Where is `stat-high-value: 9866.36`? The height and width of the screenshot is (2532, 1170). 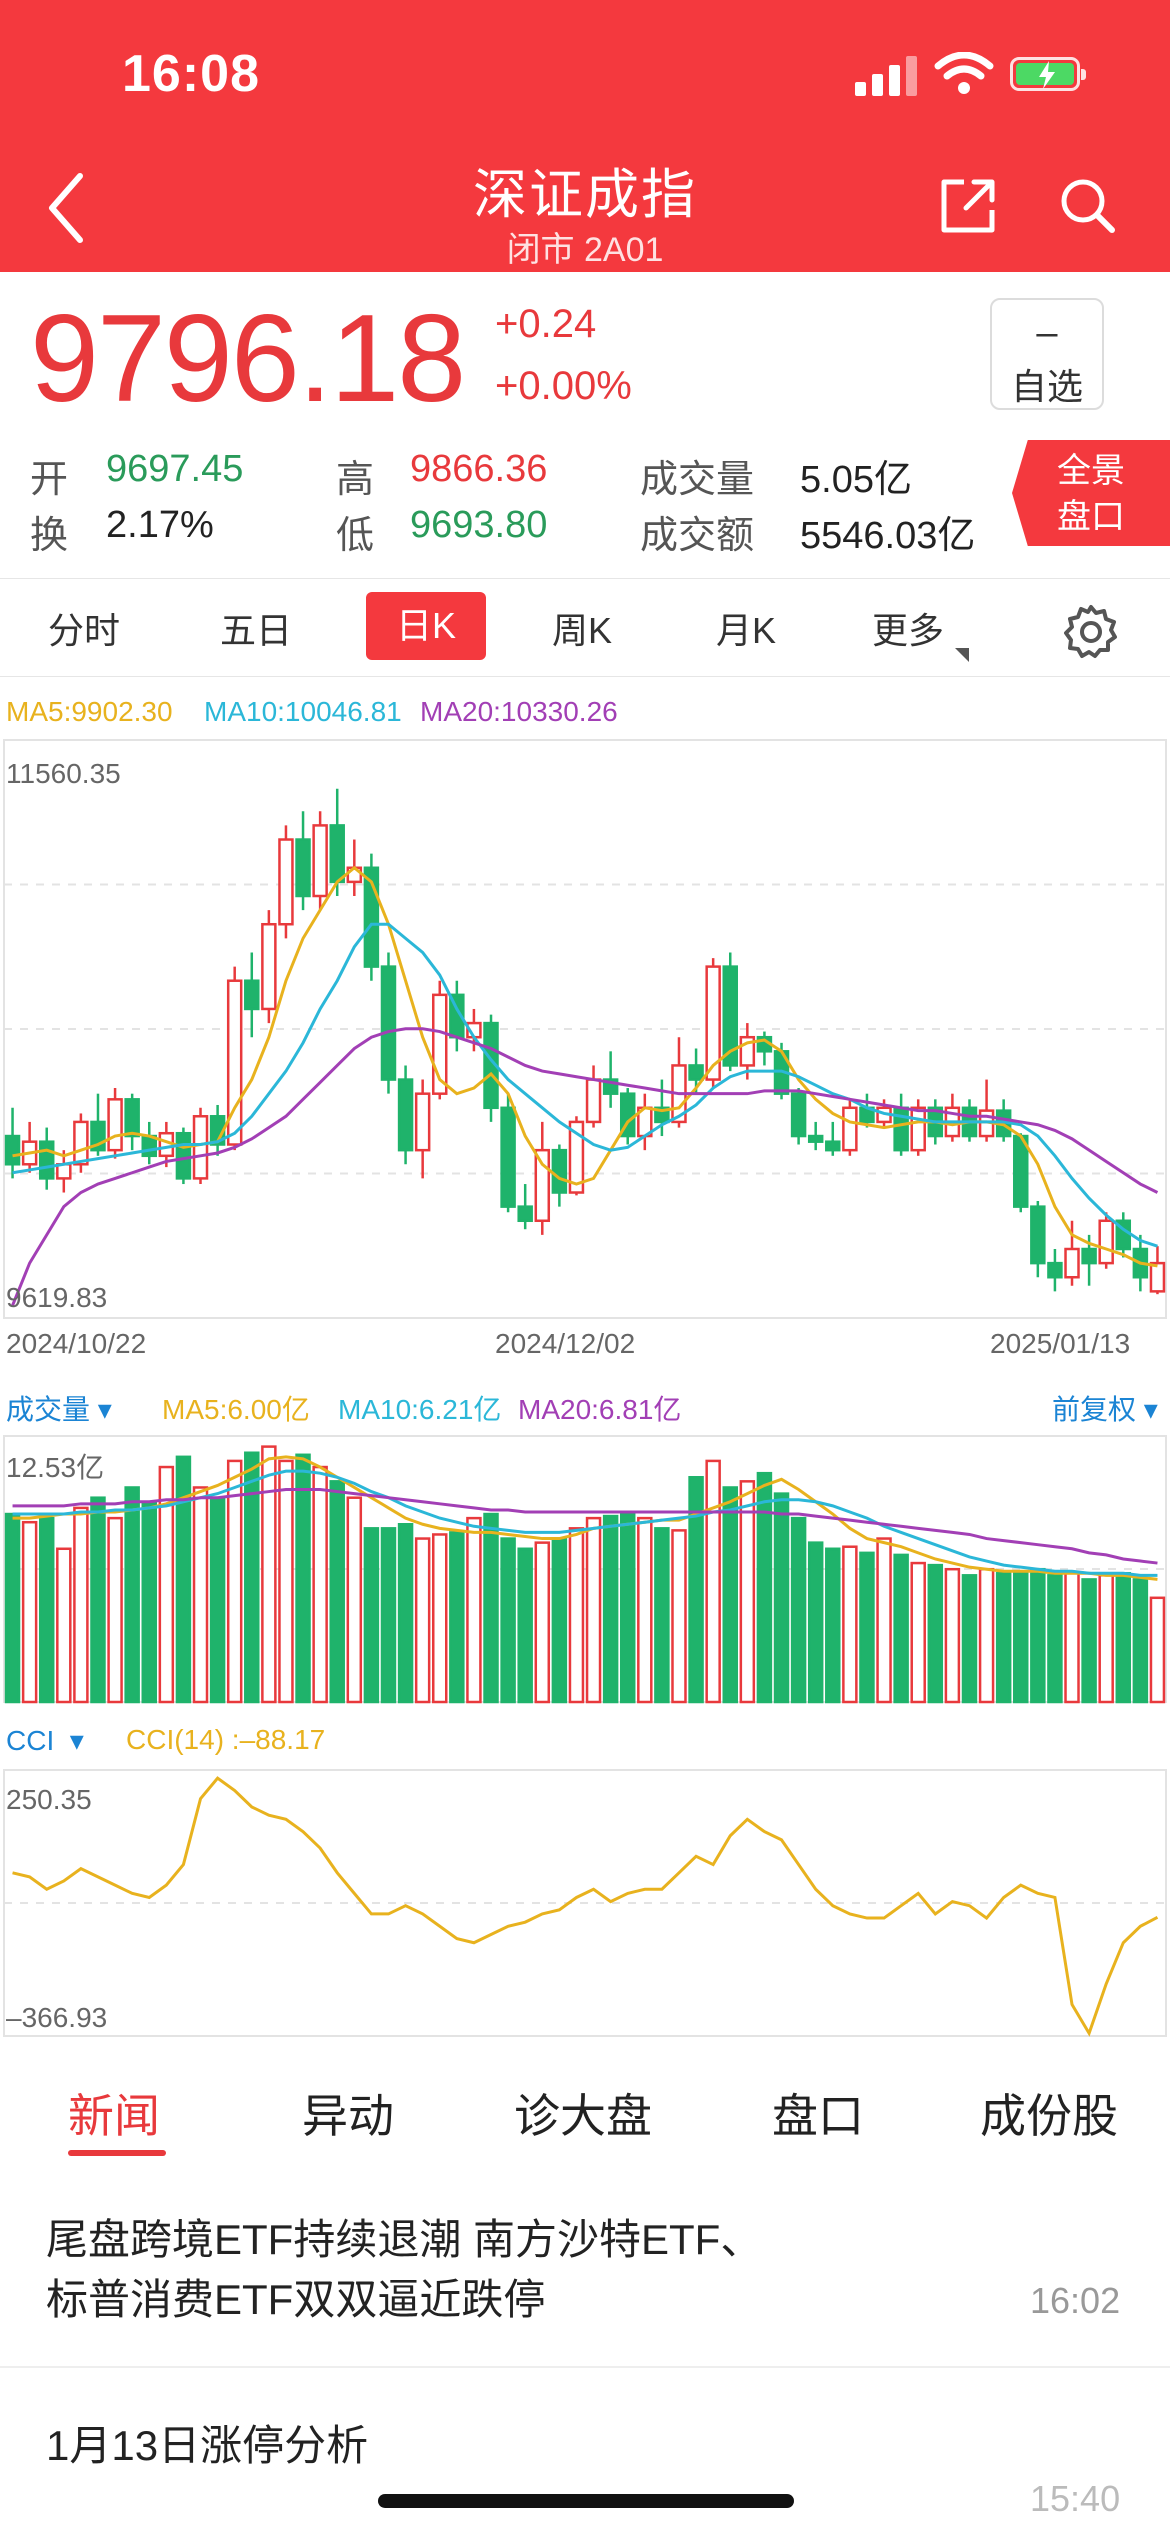 stat-high-value: 9866.36 is located at coordinates (479, 469).